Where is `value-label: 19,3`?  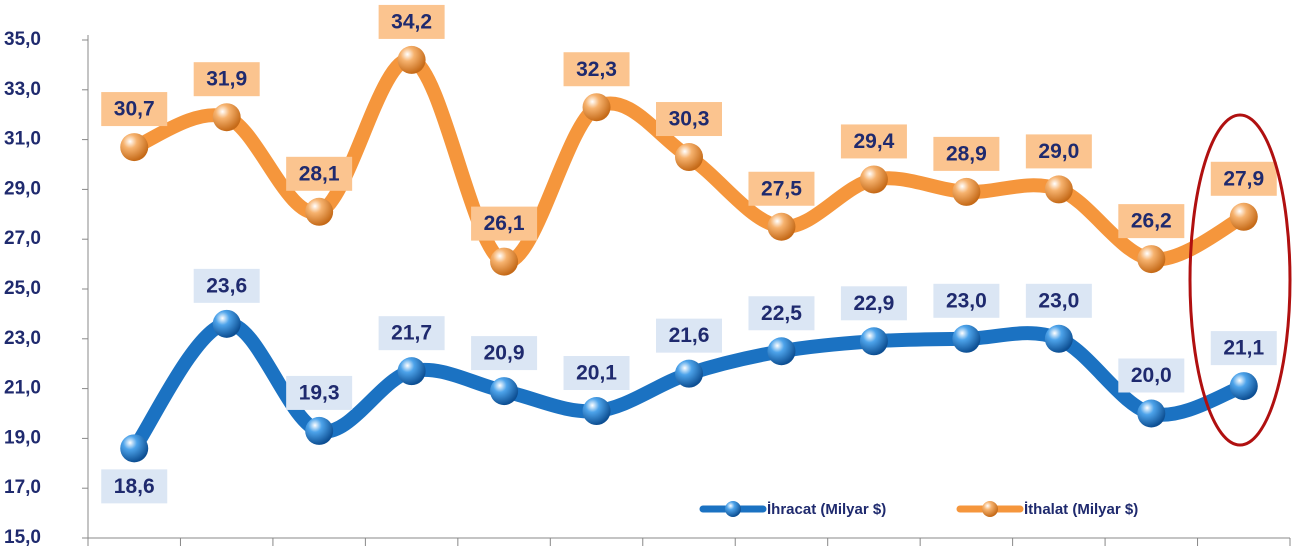
value-label: 19,3 is located at coordinates (319, 392).